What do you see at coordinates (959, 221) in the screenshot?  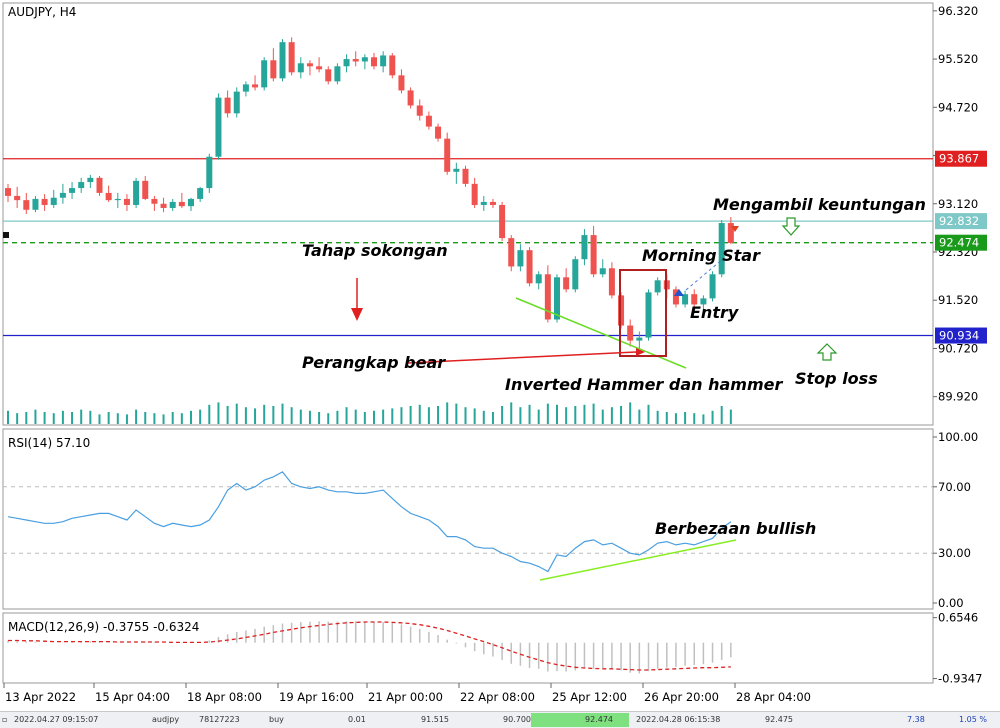 I see `level-price-label: 92.832` at bounding box center [959, 221].